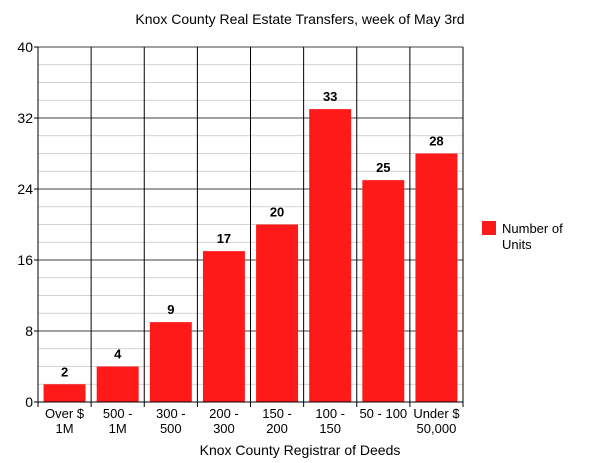 The height and width of the screenshot is (463, 600). What do you see at coordinates (25, 260) in the screenshot?
I see `y-tick-label: 16` at bounding box center [25, 260].